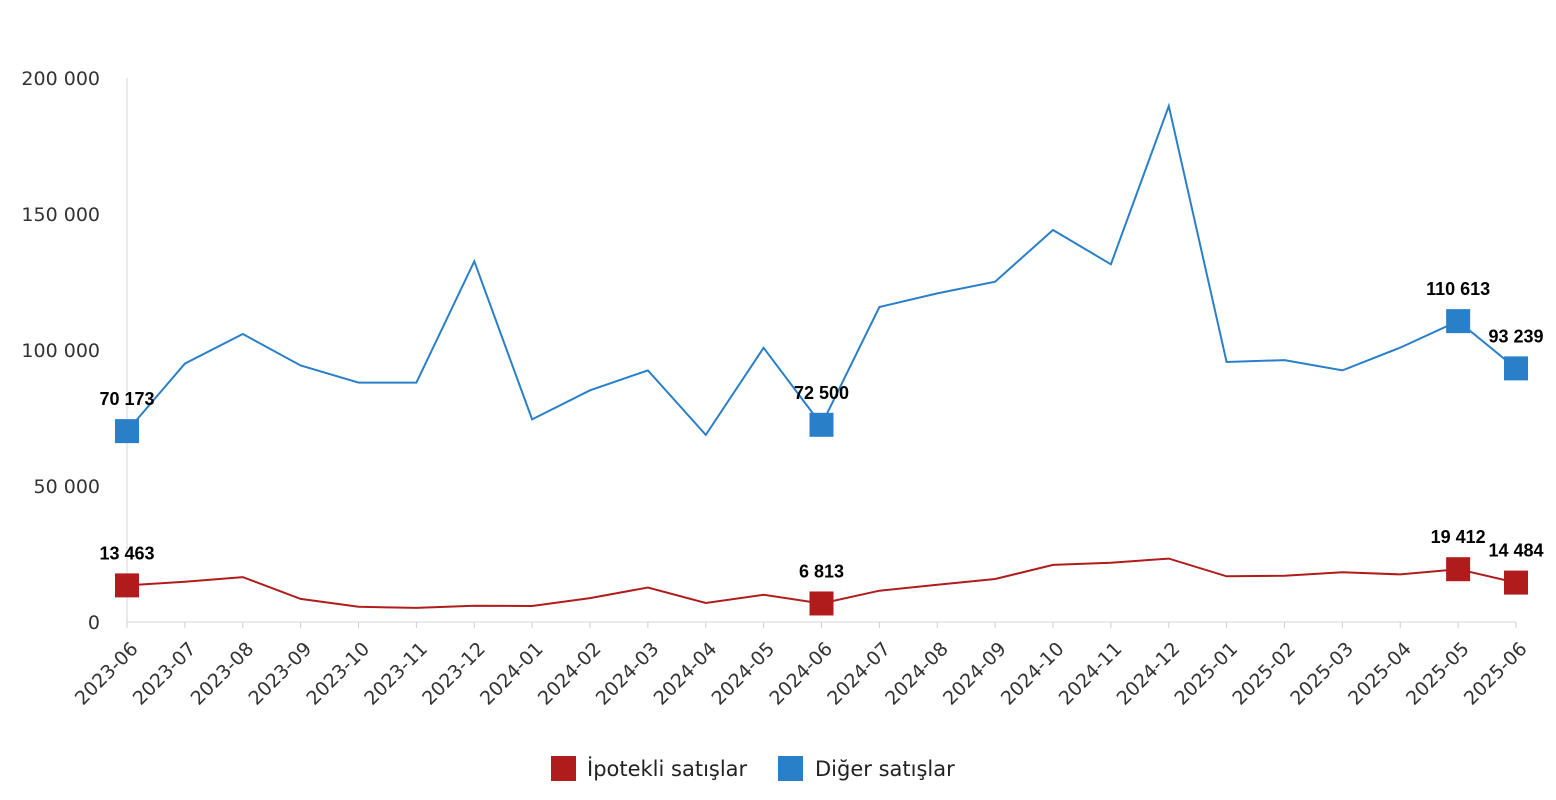 The width and height of the screenshot is (1556, 800). What do you see at coordinates (1033, 674) in the screenshot?
I see `x-tick-label: 2024-10` at bounding box center [1033, 674].